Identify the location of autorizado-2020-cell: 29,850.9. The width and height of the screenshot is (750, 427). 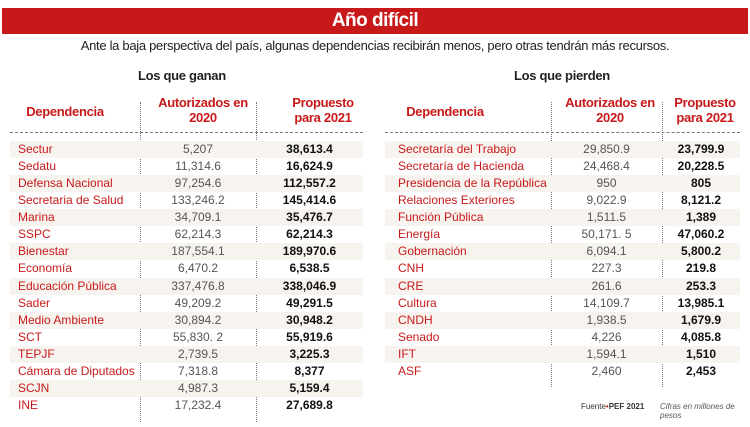
(606, 149).